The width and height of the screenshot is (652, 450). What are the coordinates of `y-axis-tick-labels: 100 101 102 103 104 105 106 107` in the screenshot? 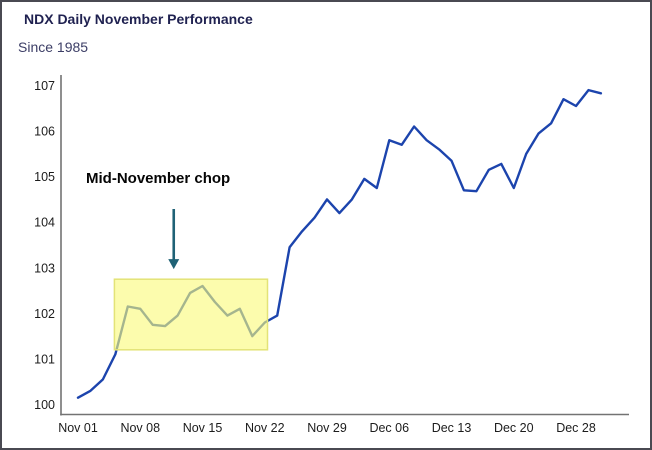 It's located at (44, 245).